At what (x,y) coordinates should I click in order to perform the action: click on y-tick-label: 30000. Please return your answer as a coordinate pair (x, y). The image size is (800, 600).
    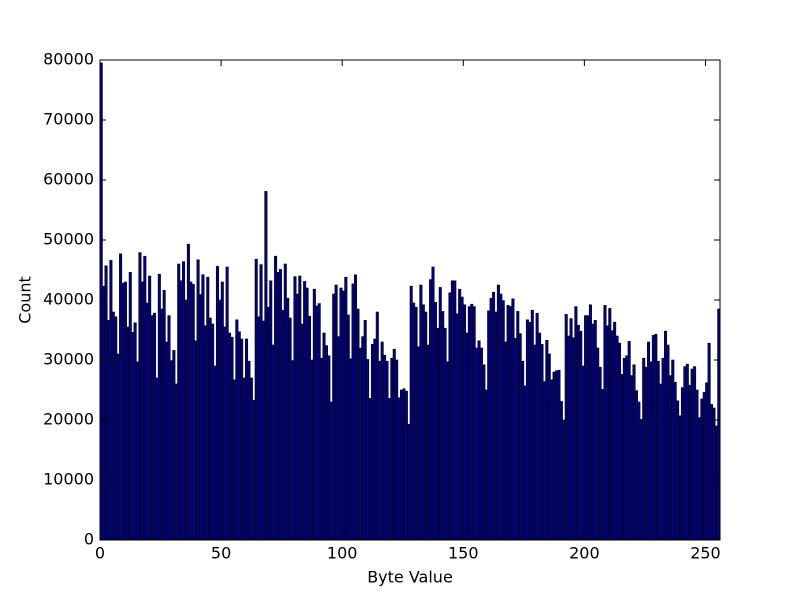
    Looking at the image, I should click on (68, 359).